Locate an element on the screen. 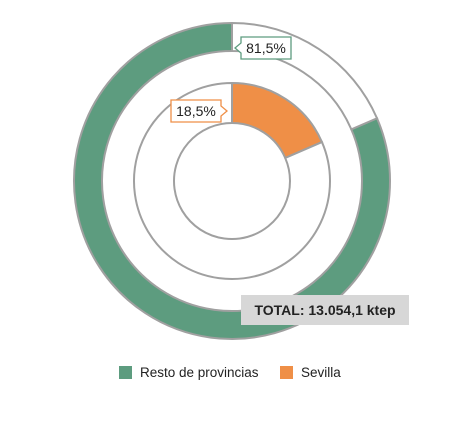 Image resolution: width=468 pixels, height=430 pixels. inner-ring-slice-sevilla is located at coordinates (277, 120).